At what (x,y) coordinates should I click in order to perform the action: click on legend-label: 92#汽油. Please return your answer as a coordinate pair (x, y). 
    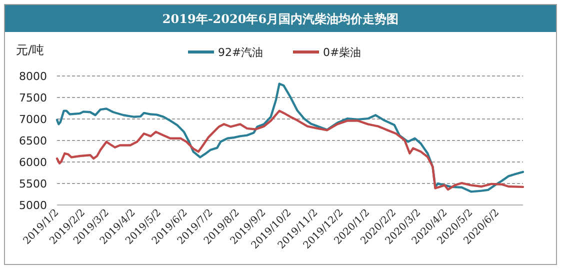
    Looking at the image, I should click on (241, 52).